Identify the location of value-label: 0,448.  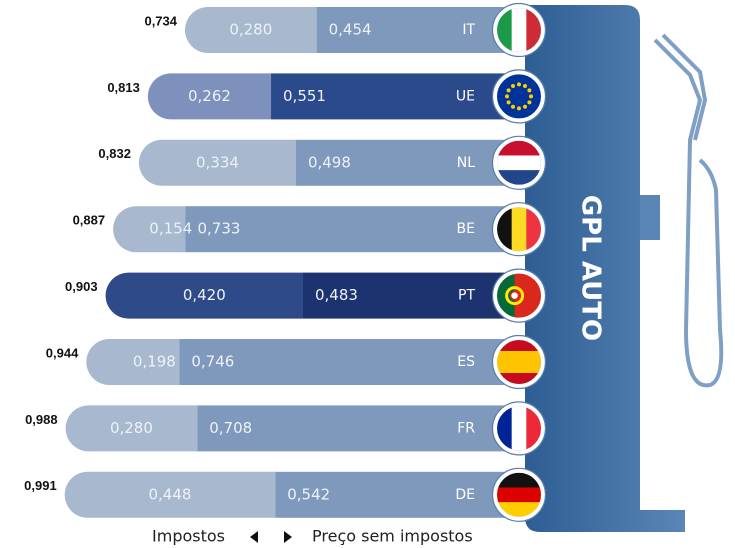
(170, 494).